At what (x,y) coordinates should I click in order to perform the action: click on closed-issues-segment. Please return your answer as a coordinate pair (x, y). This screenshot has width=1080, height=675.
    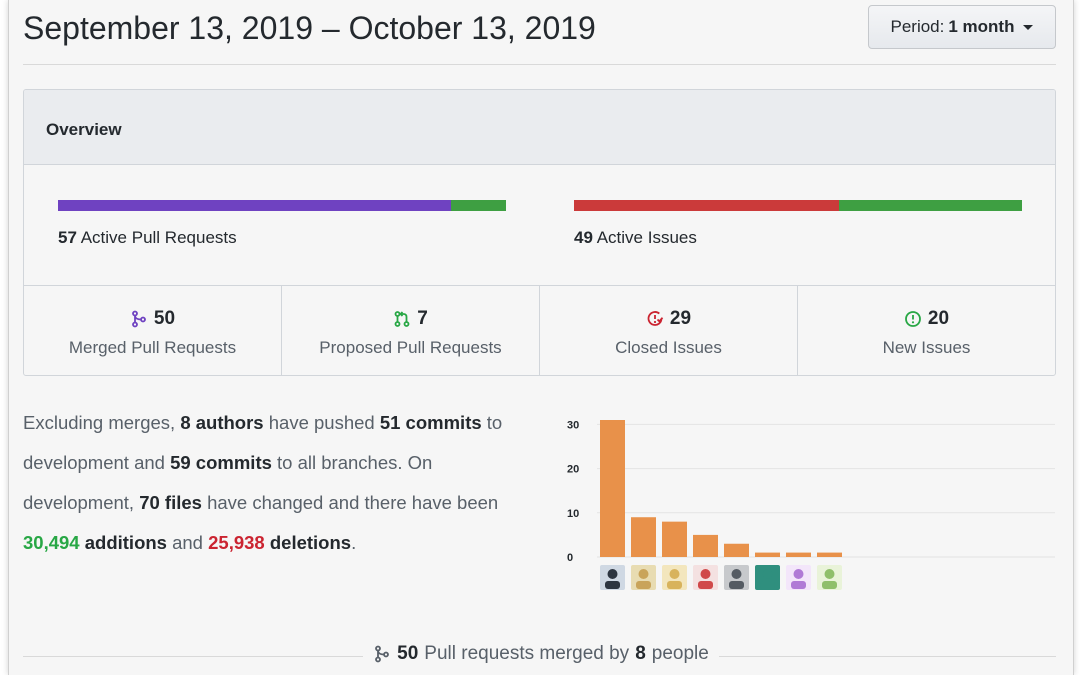
    Looking at the image, I should click on (707, 205).